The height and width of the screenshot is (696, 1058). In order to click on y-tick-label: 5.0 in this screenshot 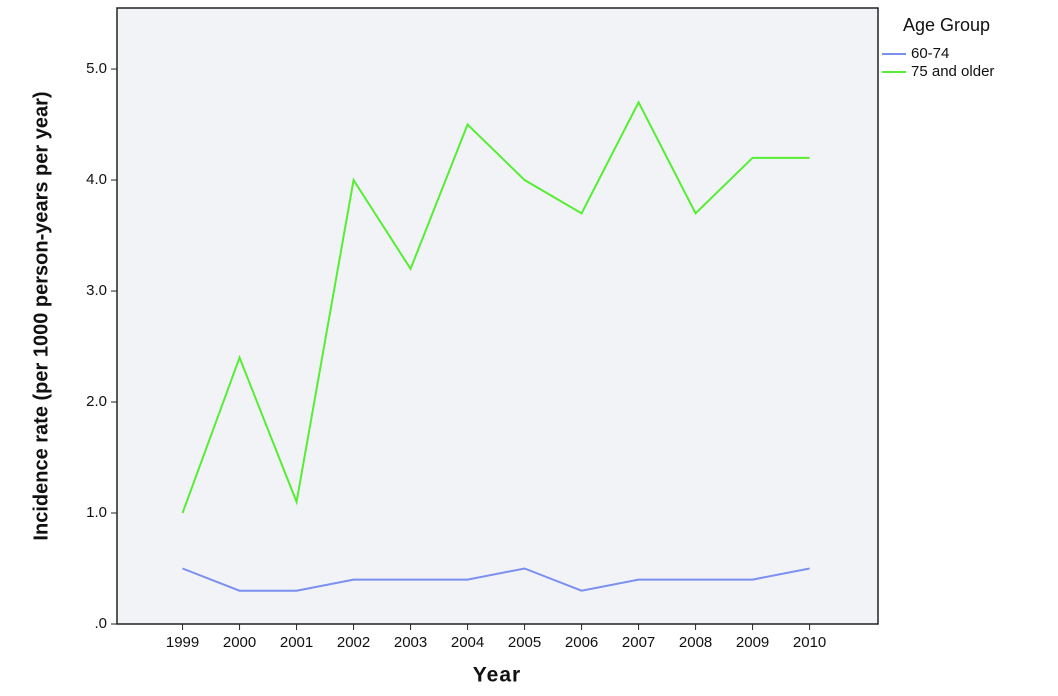, I will do `click(96, 68)`.